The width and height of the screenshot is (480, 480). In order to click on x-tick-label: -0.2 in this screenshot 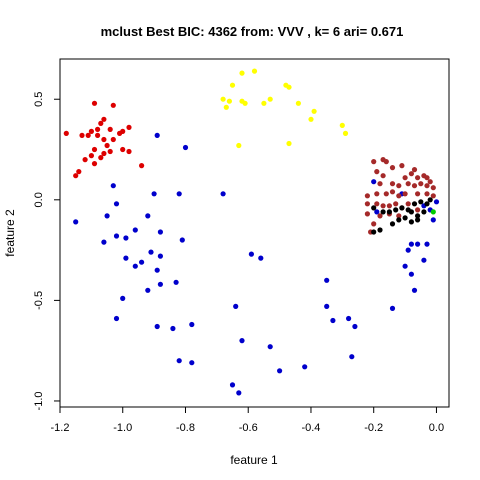, I will do `click(373, 428)`.